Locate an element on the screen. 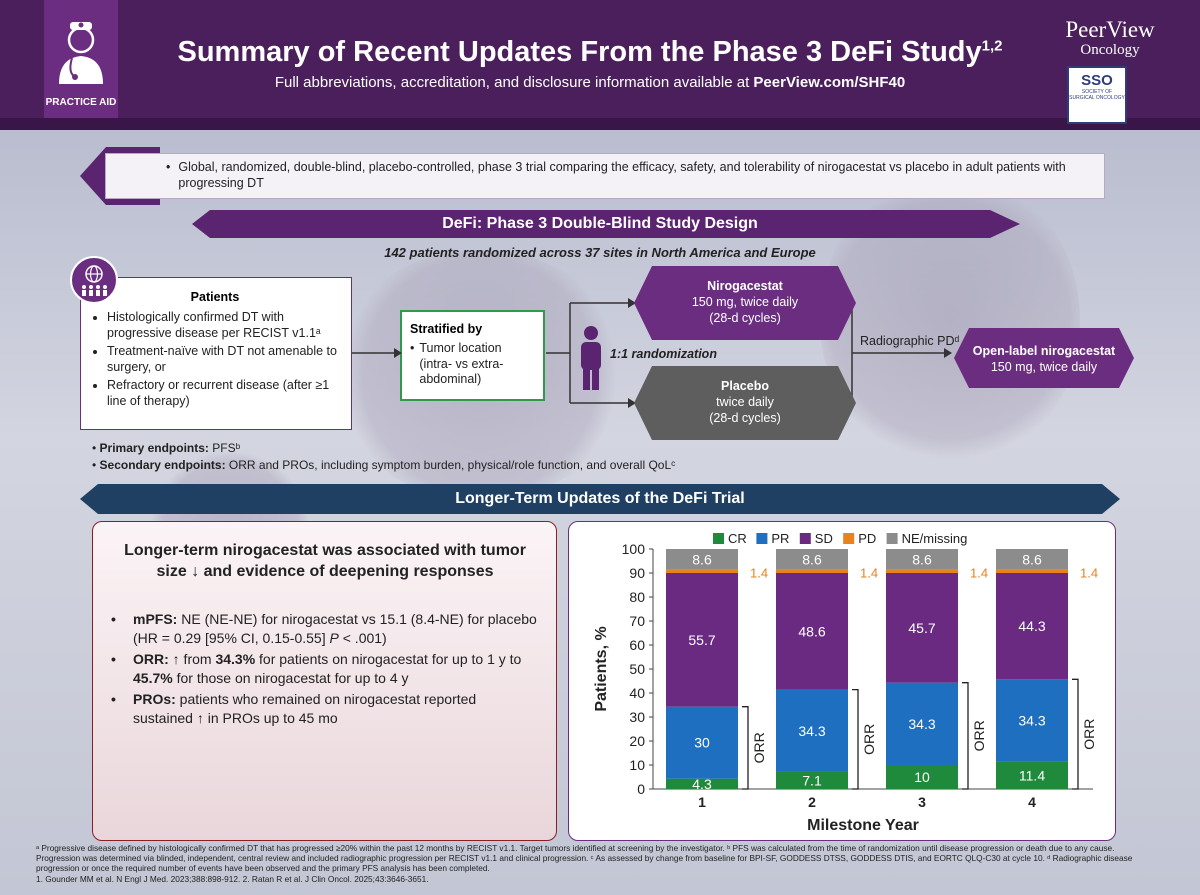  y-tick-label: 70 is located at coordinates (637, 621).